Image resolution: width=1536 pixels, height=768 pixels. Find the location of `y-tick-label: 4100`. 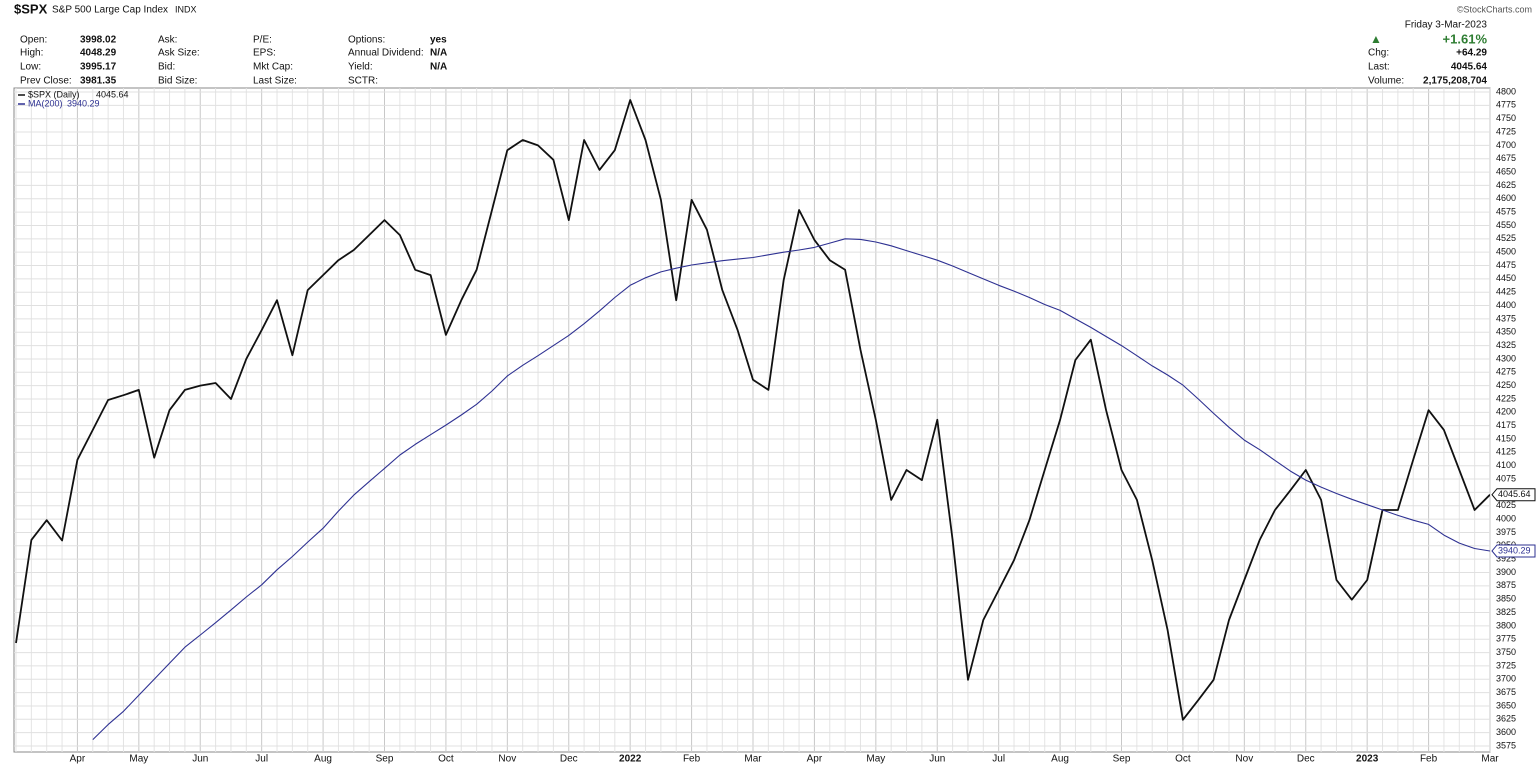

y-tick-label: 4100 is located at coordinates (1506, 465).